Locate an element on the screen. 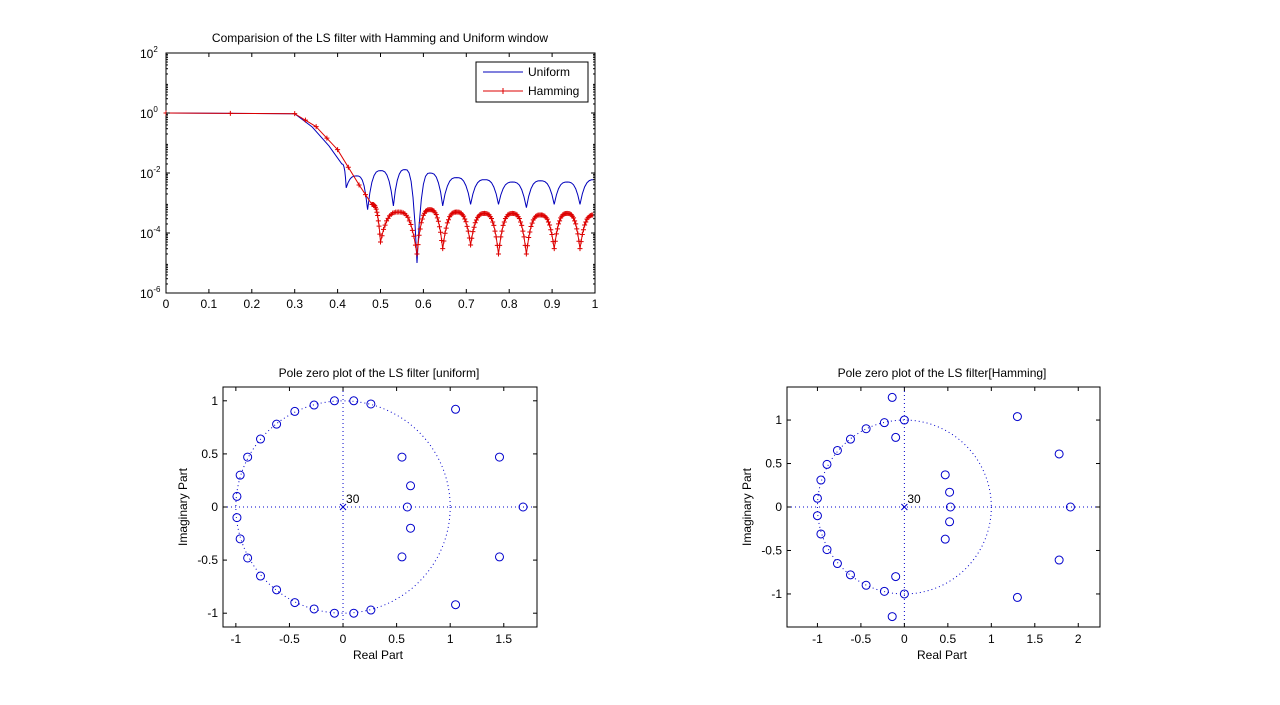 Image resolution: width=1280 pixels, height=705 pixels. legend-hamming-label: Hamming is located at coordinates (553, 91).